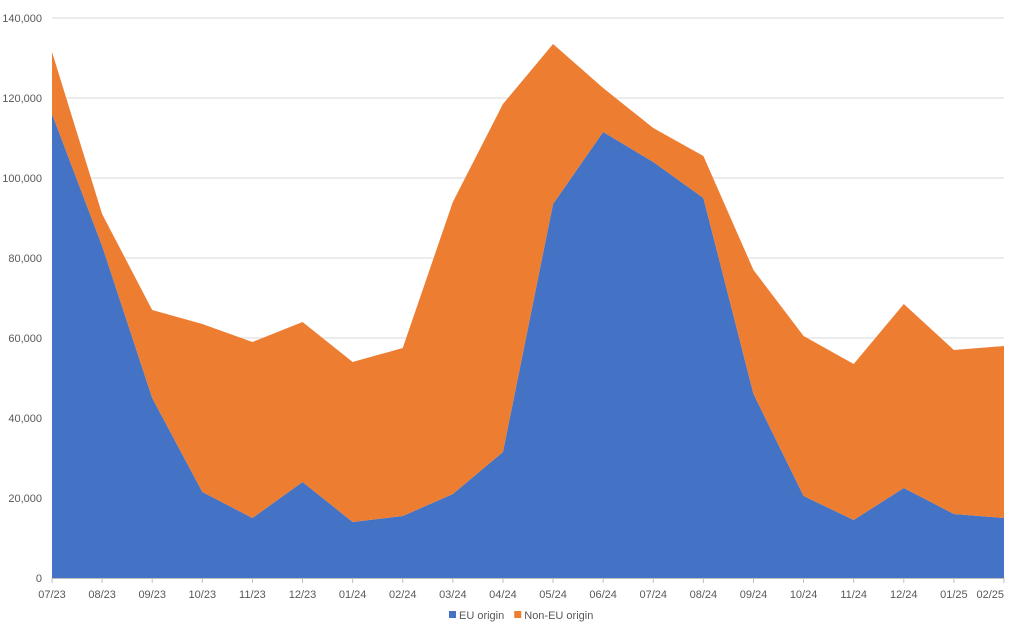 The width and height of the screenshot is (1024, 632). Describe the element at coordinates (25, 339) in the screenshot. I see `y-tick-label: 60,000` at that location.